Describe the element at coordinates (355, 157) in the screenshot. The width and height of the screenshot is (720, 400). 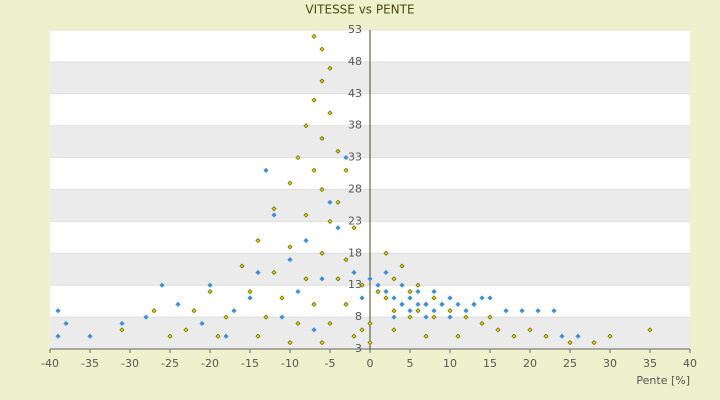
I see `y-tick-label: 33` at that location.